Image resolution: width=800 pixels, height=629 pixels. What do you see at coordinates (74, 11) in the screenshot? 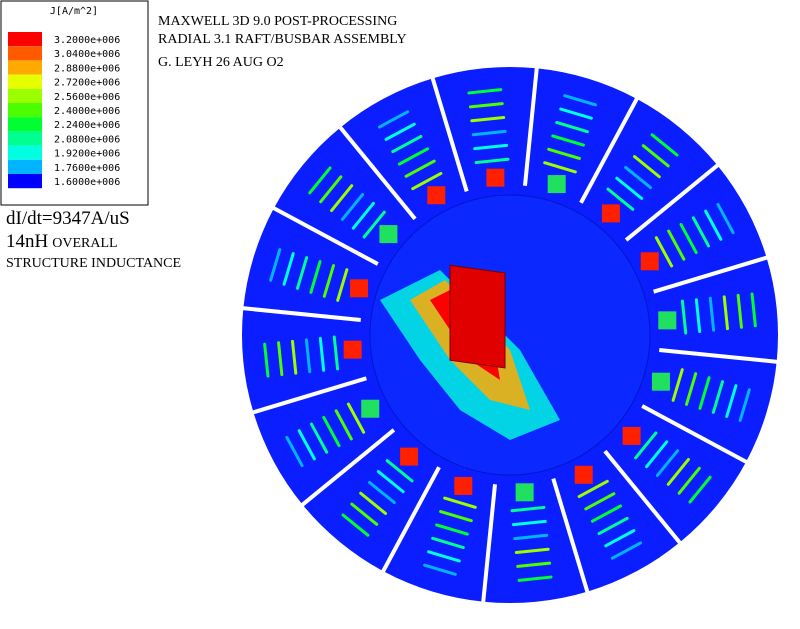
I see `legend-title: J[A/m^2]` at bounding box center [74, 11].